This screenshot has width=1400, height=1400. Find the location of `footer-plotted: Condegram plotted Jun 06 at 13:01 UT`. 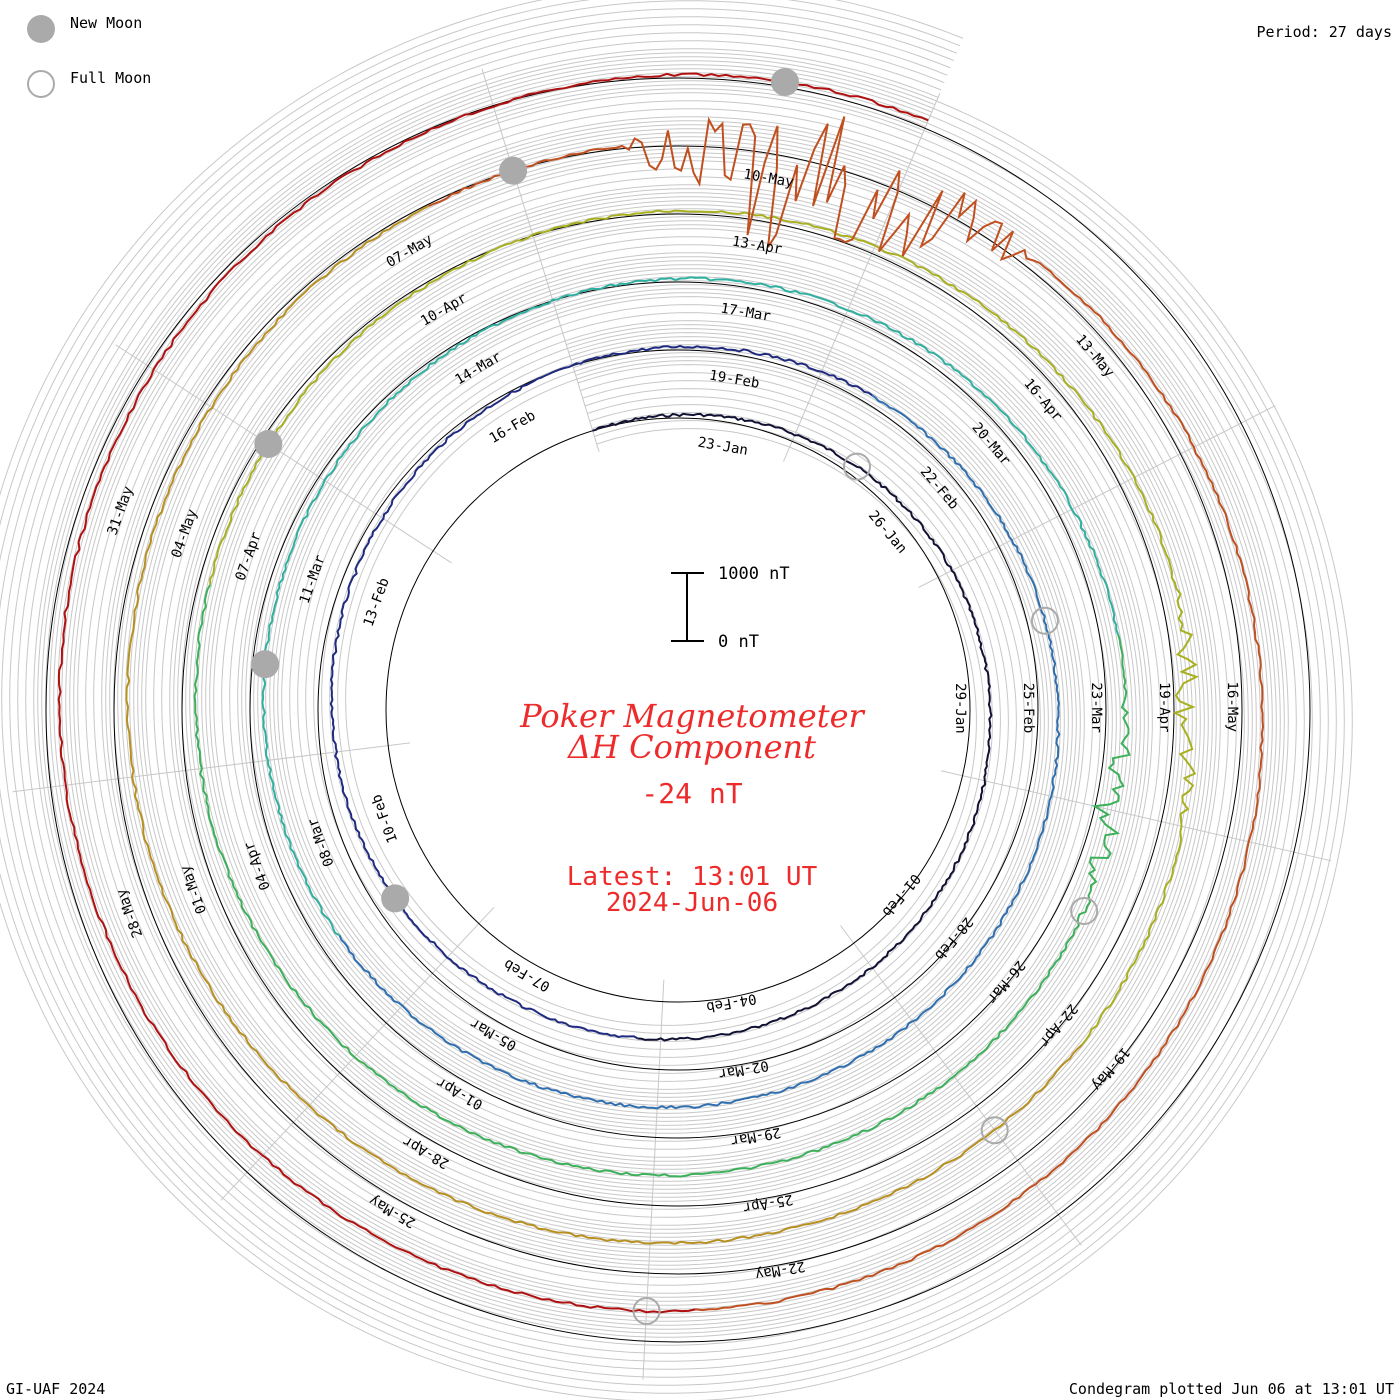

footer-plotted: Condegram plotted Jun 06 at 13:01 UT is located at coordinates (1231, 1389).